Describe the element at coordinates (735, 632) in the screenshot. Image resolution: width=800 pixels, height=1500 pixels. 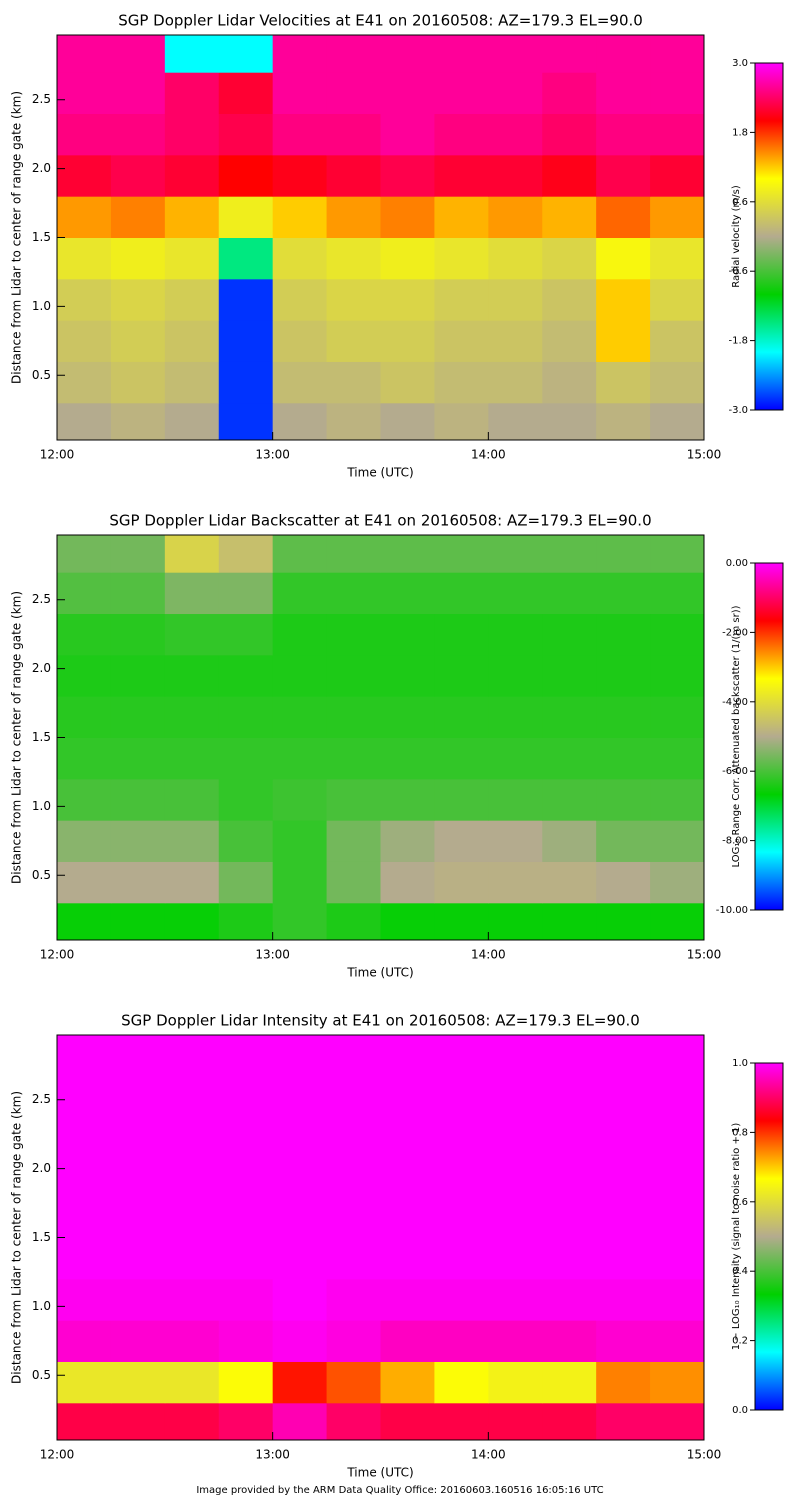
I see `colorbar-tick-label: -2.00` at that location.